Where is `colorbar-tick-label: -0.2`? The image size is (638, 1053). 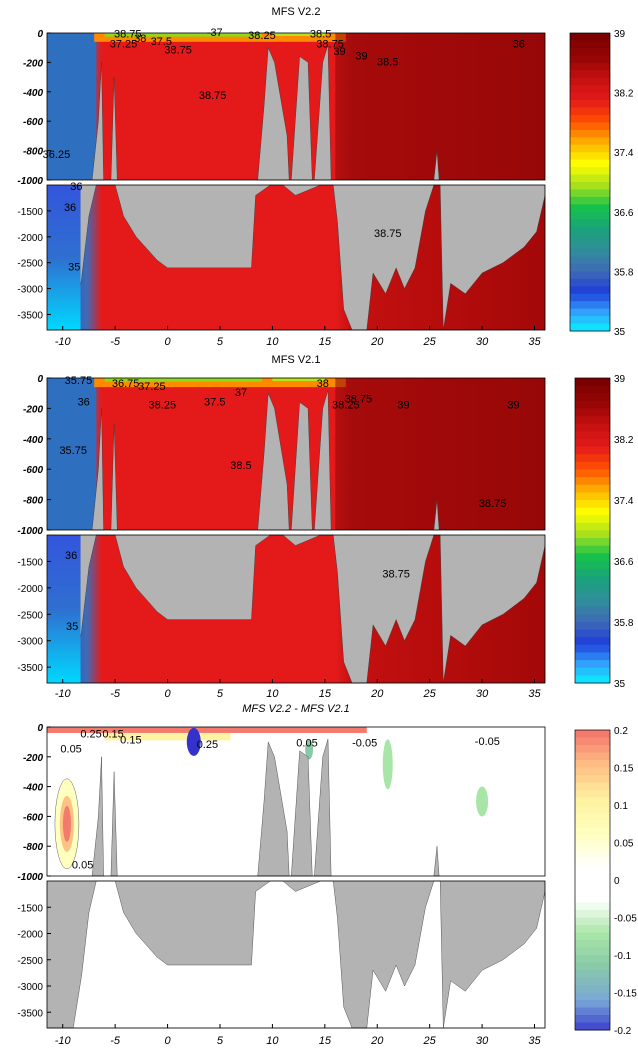
colorbar-tick-label: -0.2 is located at coordinates (623, 1031).